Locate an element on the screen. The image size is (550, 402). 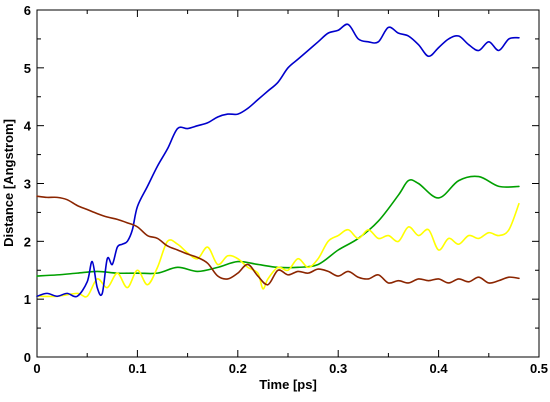
x-tick-label-5: 0.5 is located at coordinates (539, 368).